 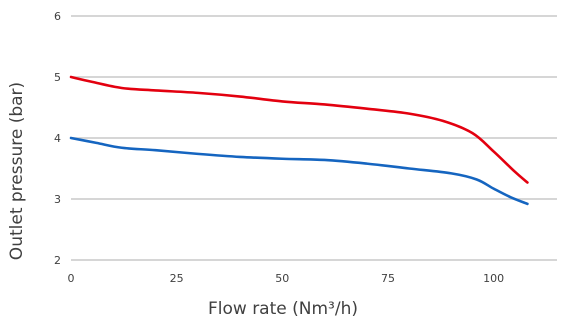 I want to click on x-tick-label: 50, so click(x=282, y=278).